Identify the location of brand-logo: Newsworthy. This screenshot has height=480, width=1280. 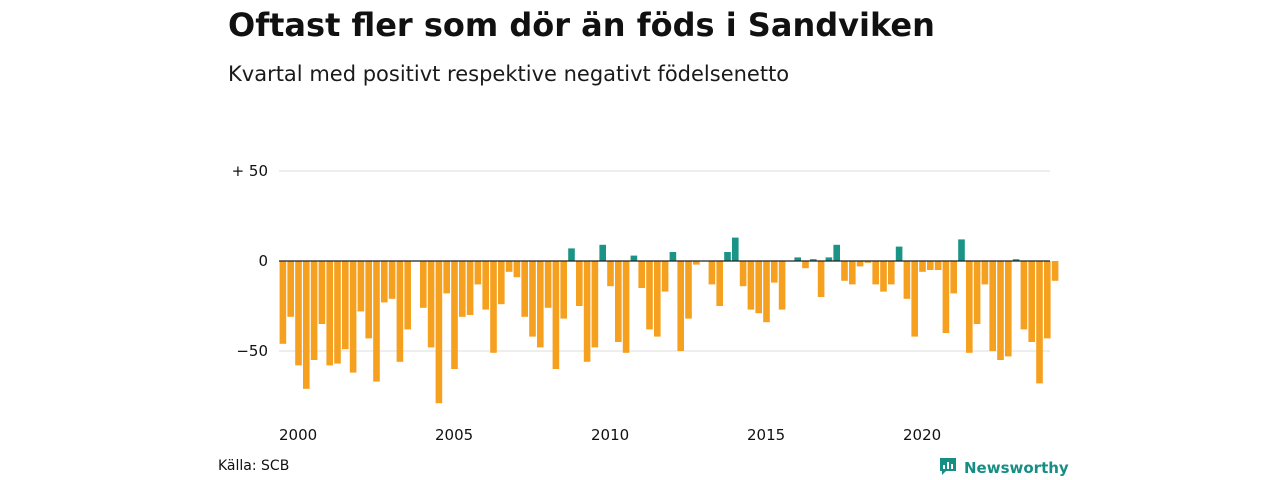
(1003, 468).